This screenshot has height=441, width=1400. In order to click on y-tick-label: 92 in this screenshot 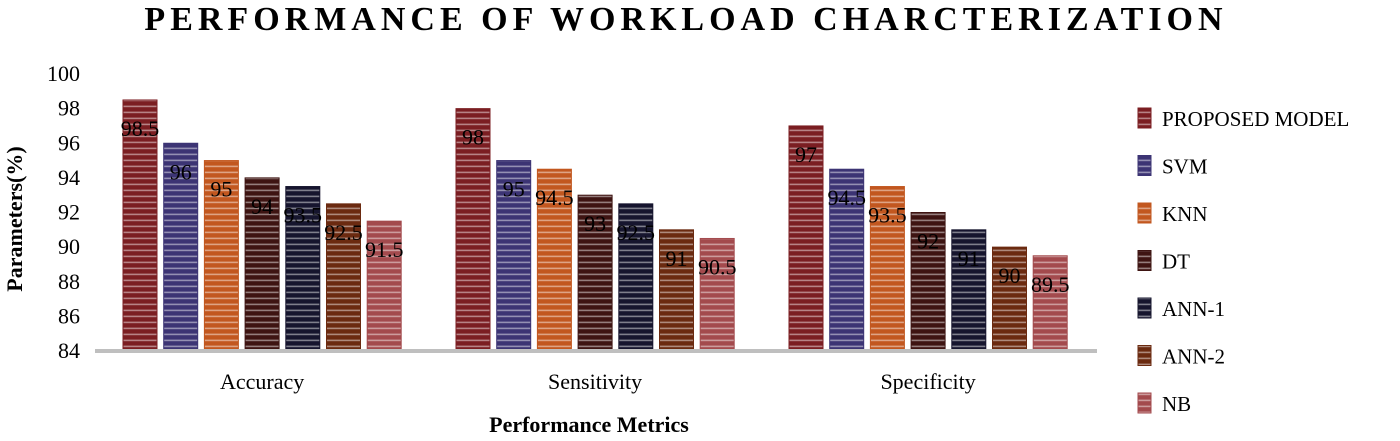, I will do `click(69, 212)`.